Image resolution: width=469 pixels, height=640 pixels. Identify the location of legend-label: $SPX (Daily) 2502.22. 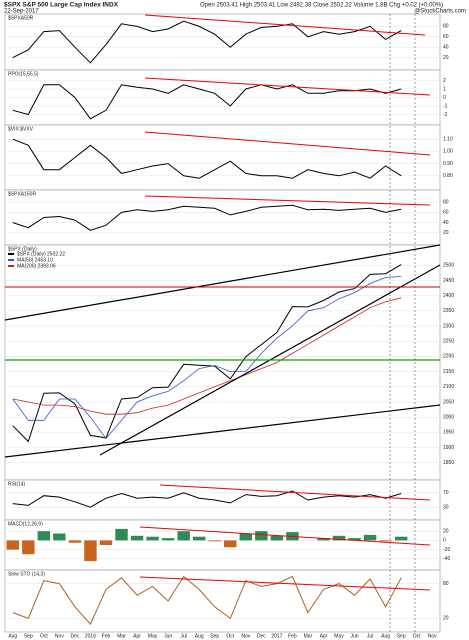
(41, 254).